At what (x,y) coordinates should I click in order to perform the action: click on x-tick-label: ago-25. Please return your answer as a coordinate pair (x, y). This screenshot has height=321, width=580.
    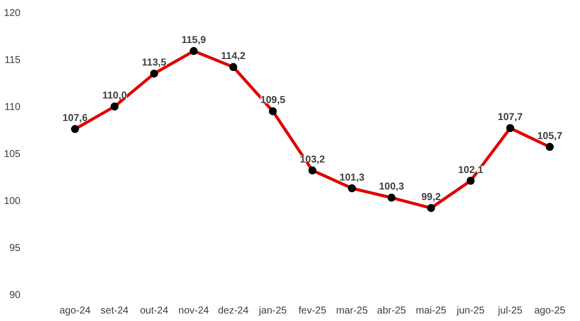
    Looking at the image, I should click on (550, 311).